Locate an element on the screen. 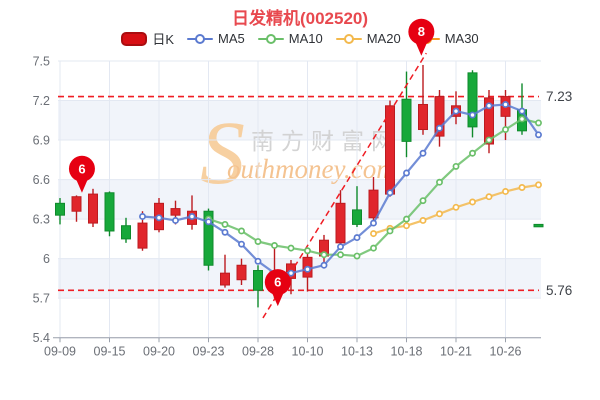  ma30-marker-icon is located at coordinates (426, 38).